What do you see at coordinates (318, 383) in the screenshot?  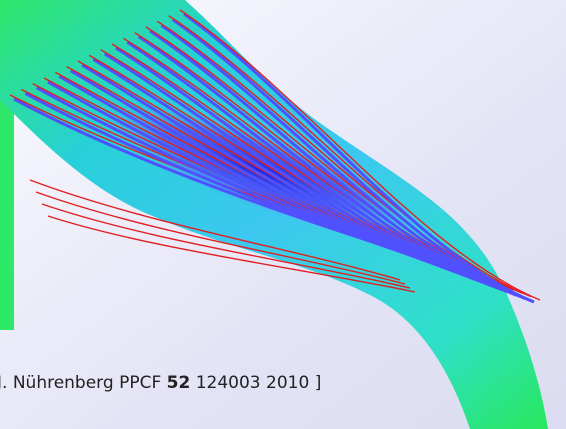 I see `bracket: ]` at bounding box center [318, 383].